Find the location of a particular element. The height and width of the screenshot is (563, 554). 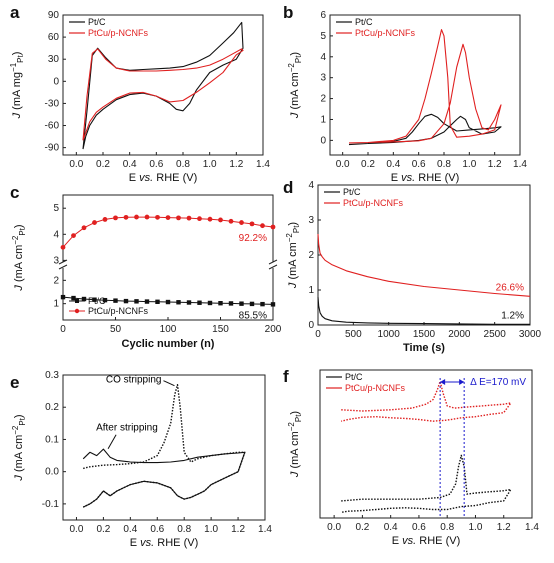

x-tick-label: 0.0 is located at coordinates (76, 164).